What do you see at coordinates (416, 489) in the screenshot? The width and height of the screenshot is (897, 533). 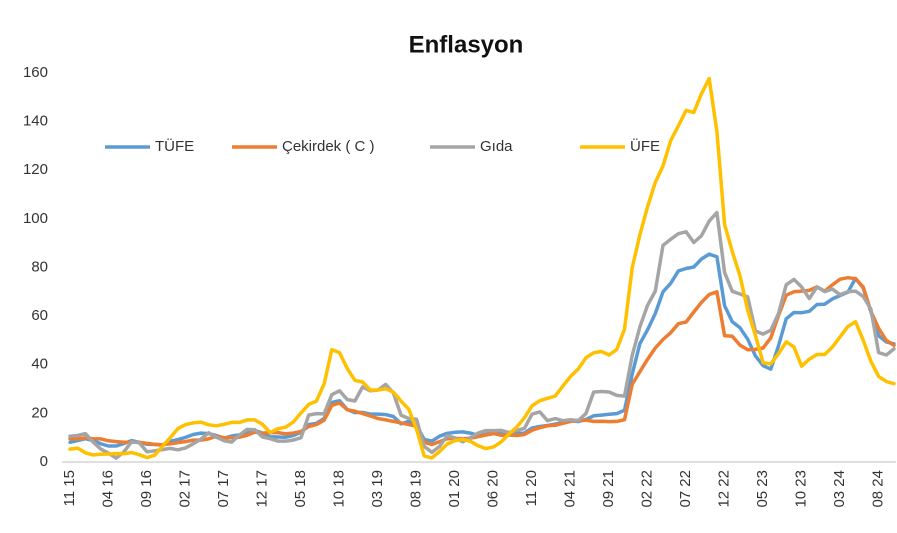 I see `x-tick-label: 08 19` at bounding box center [416, 489].